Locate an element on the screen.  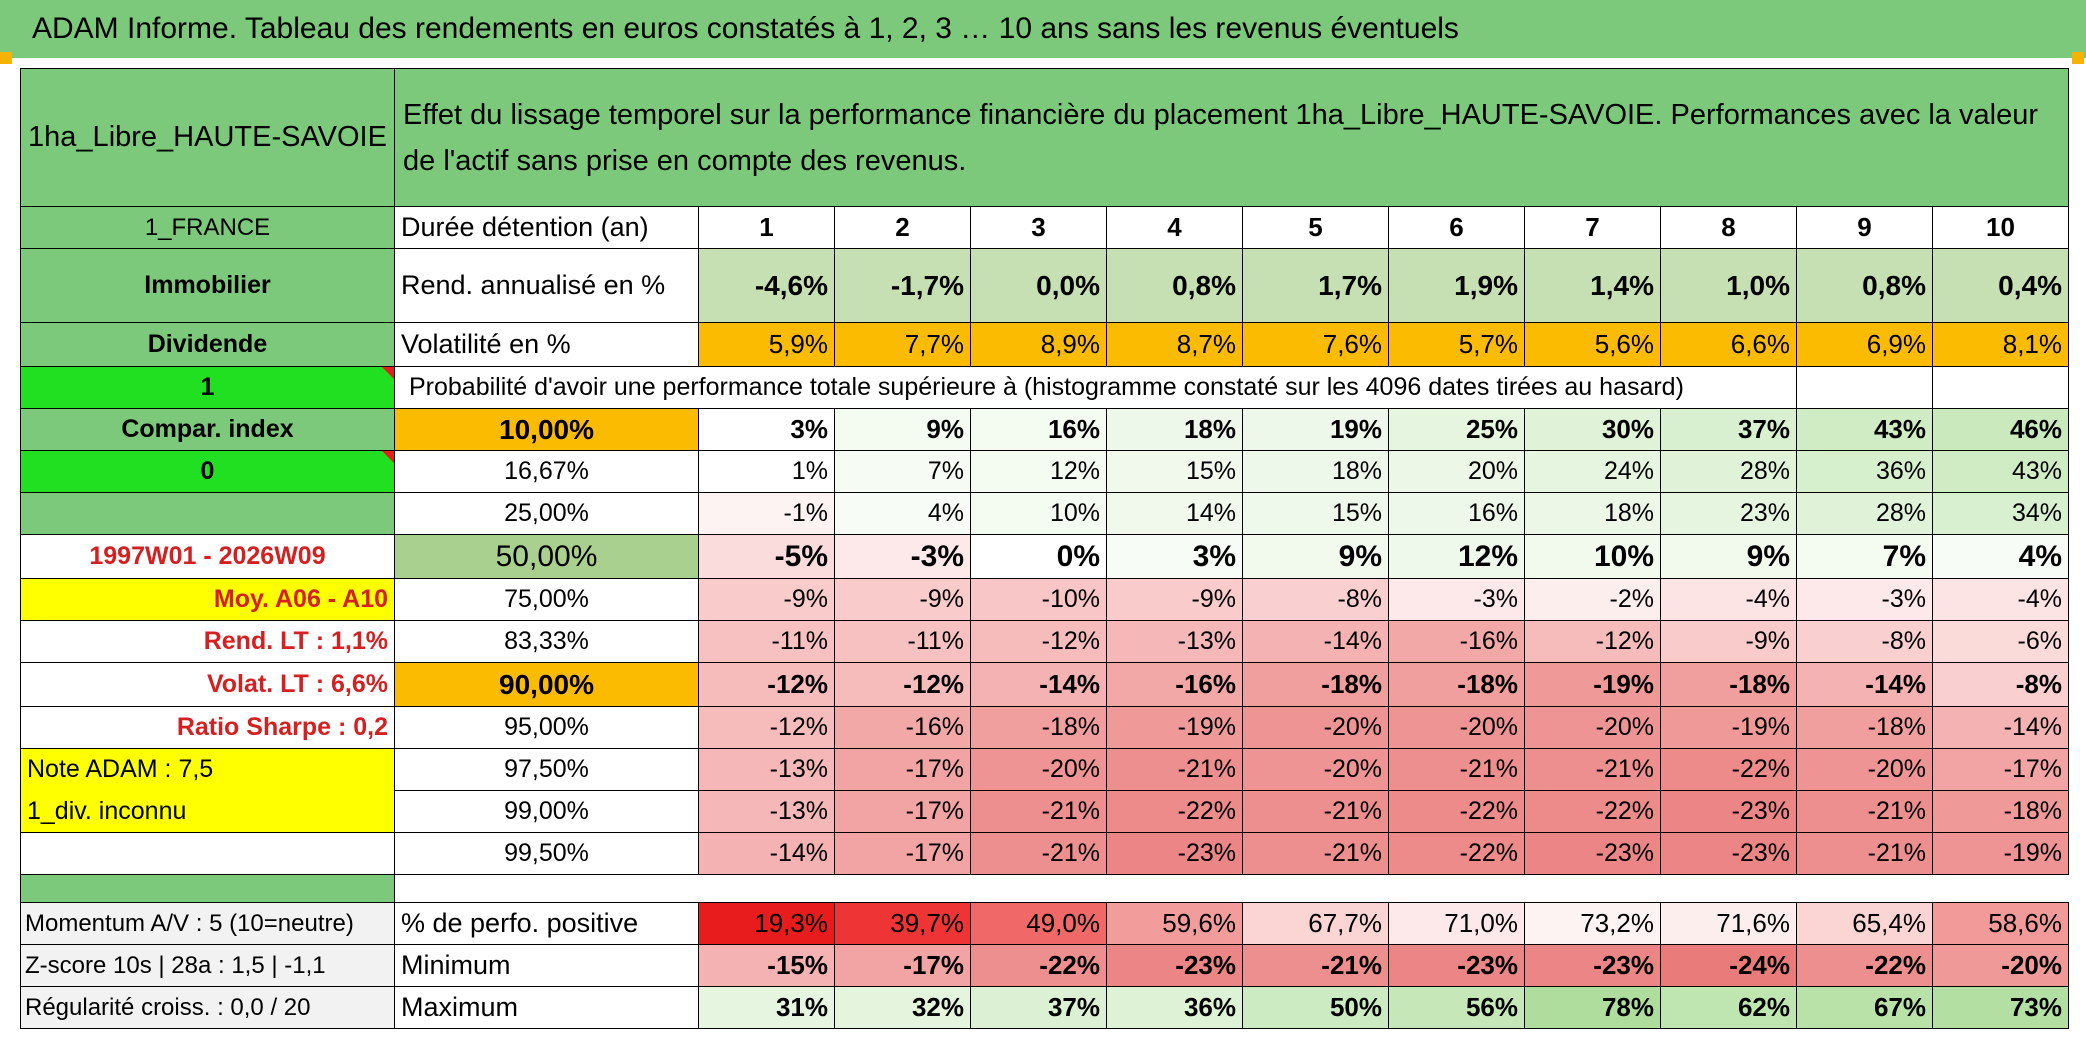
percentile-cell: 4% is located at coordinates (902, 513).